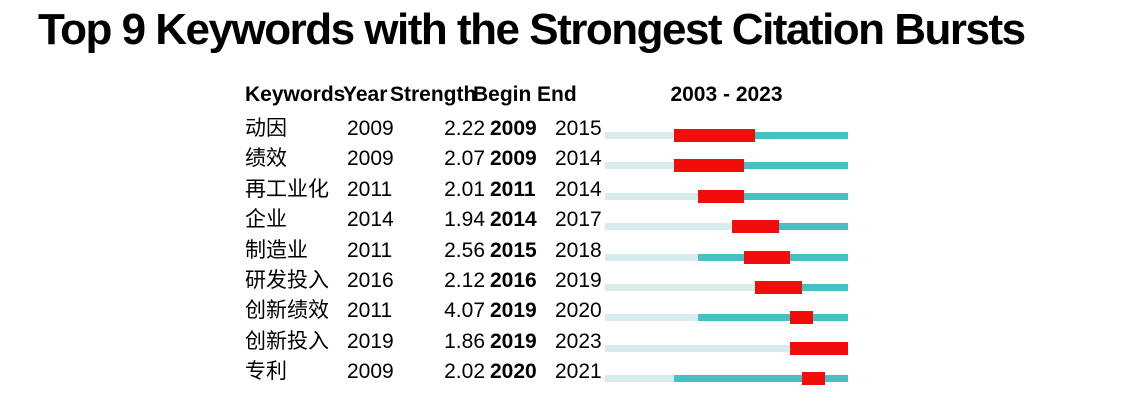 This screenshot has height=420, width=1140. I want to click on year-cell: 2014, so click(370, 220).